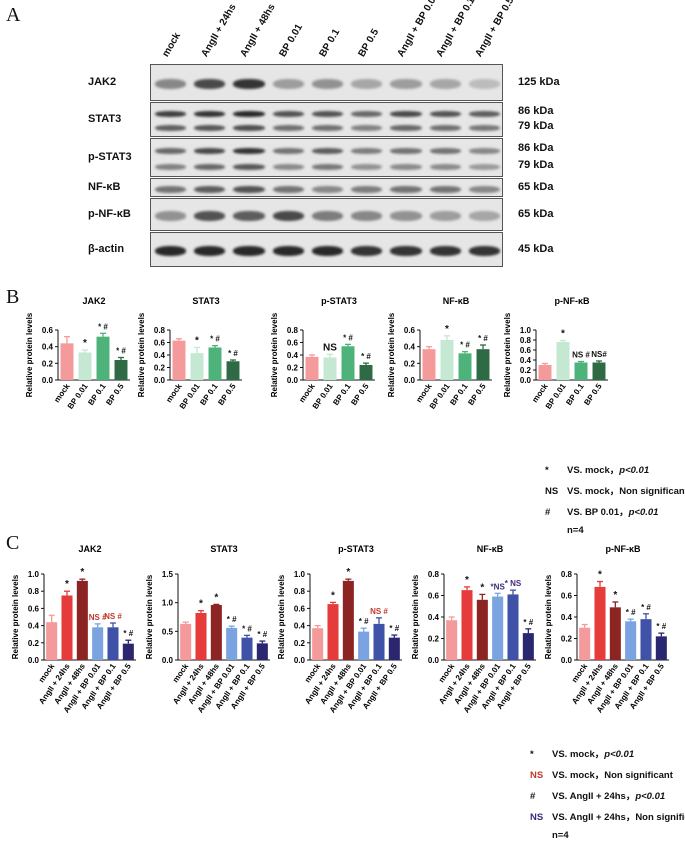  Describe the element at coordinates (379, 611) in the screenshot. I see `significance-label: NS #` at that location.